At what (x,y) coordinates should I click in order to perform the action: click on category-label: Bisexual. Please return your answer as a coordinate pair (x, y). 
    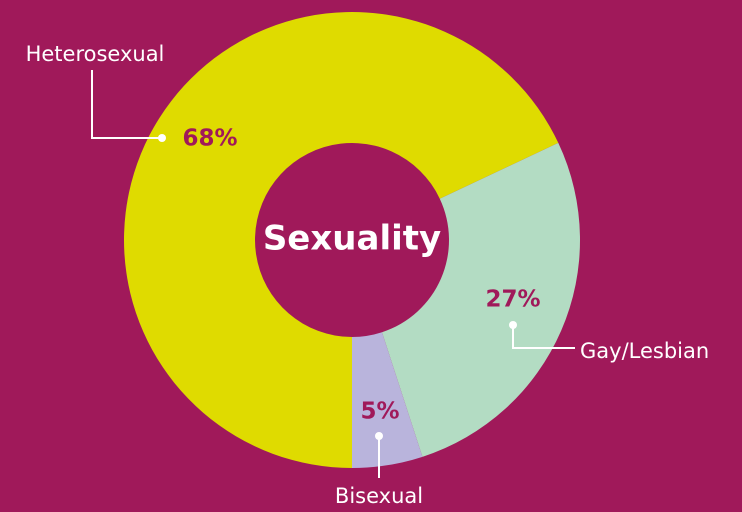
    Looking at the image, I should click on (379, 496).